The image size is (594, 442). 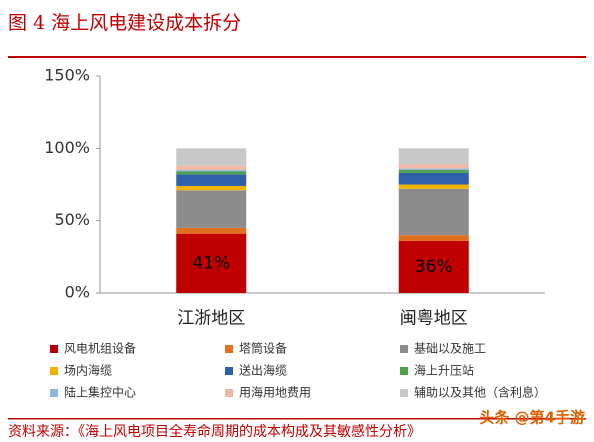 I want to click on watermark: 头条 @第4手游, so click(x=532, y=418).